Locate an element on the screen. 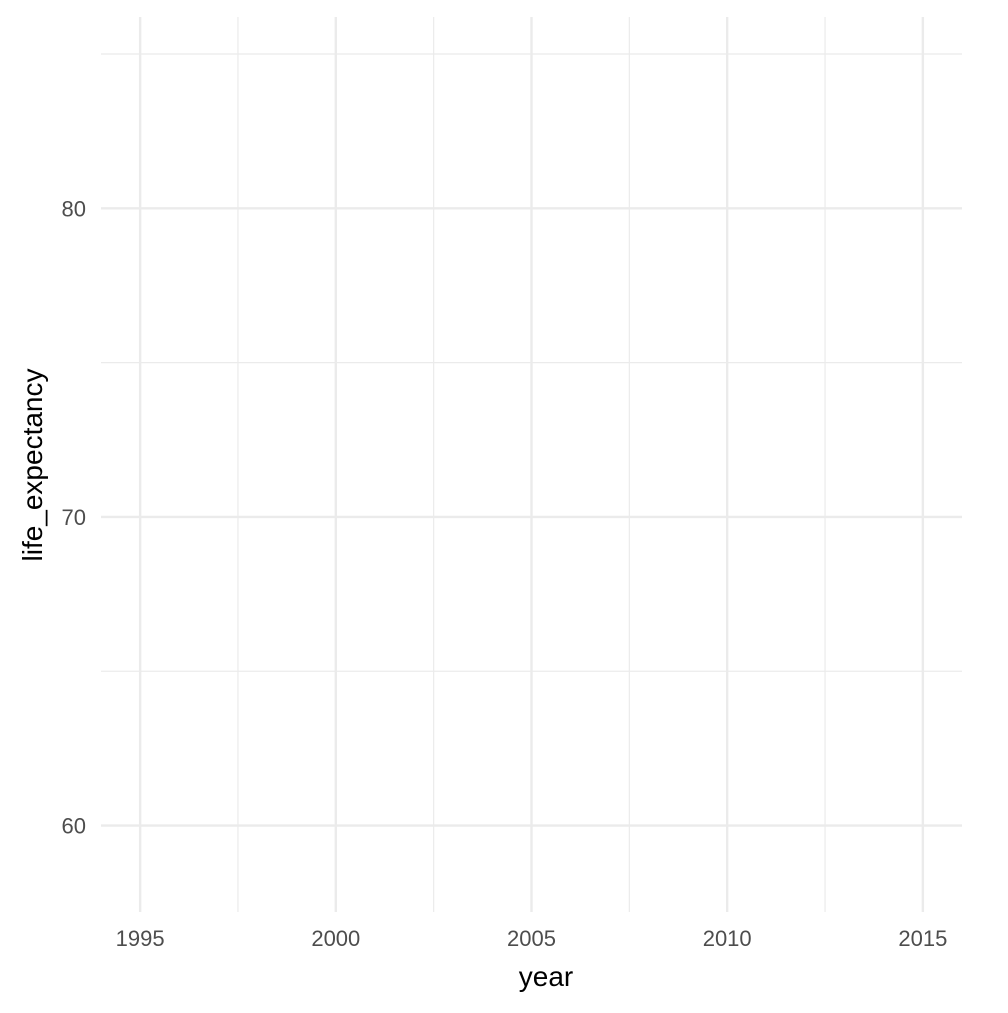 The height and width of the screenshot is (1013, 1008). y-tick-label: 80 is located at coordinates (74, 208).